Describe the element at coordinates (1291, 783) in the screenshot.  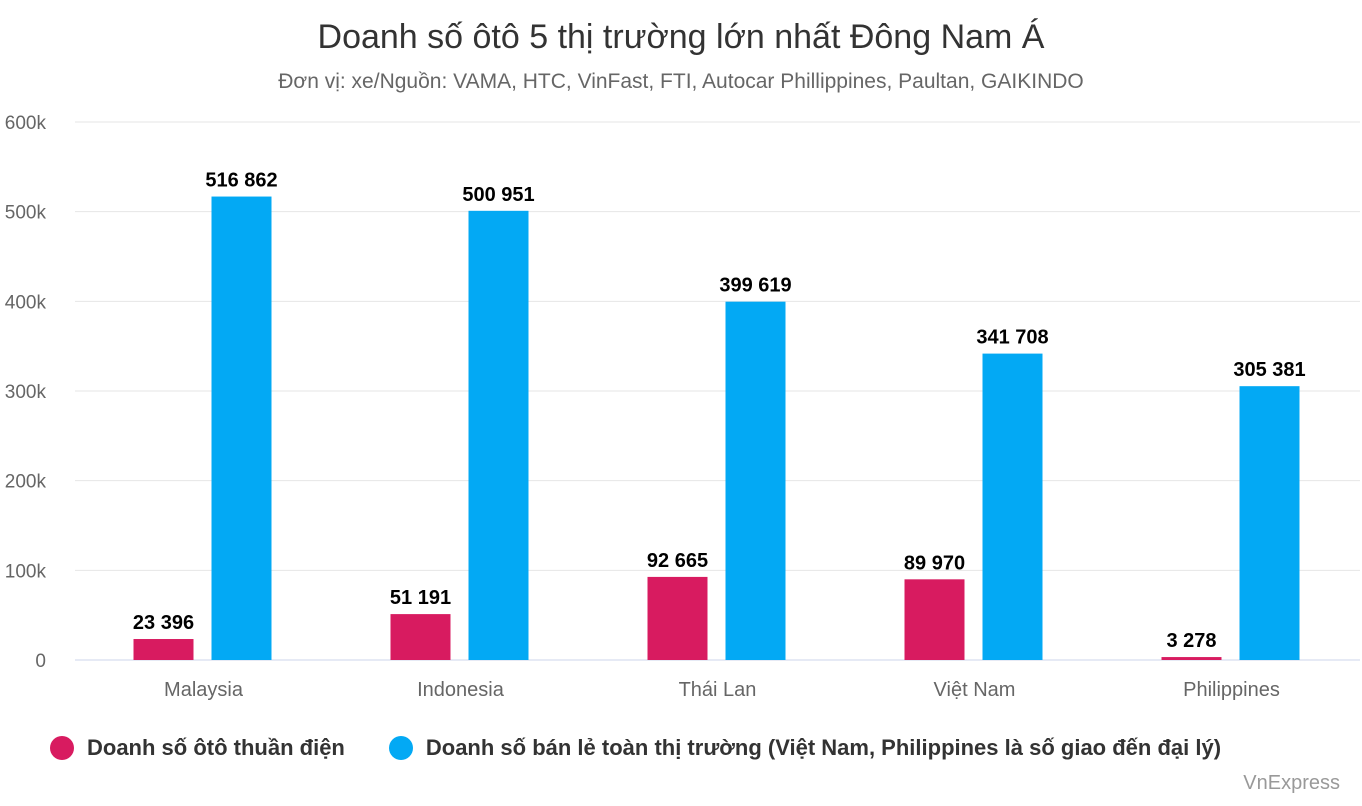
I see `credit-text: VnExpress` at that location.